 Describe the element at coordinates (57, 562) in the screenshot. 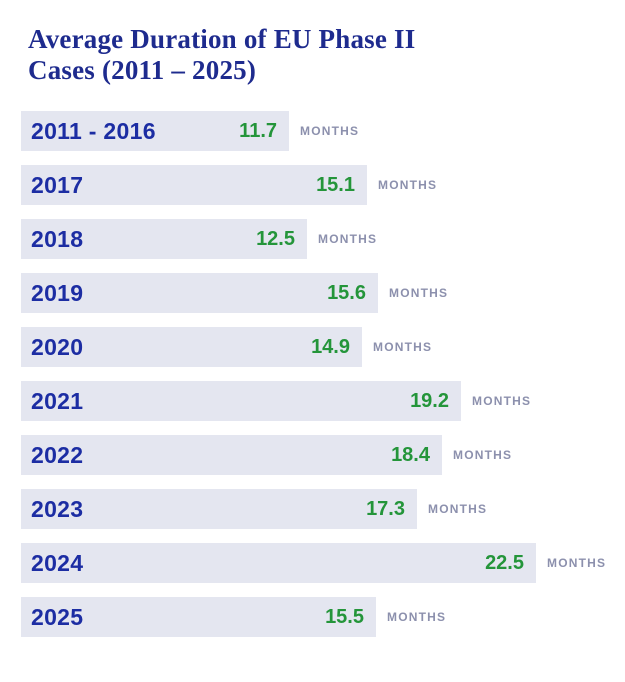

I see `bar-category-label: 2024` at that location.